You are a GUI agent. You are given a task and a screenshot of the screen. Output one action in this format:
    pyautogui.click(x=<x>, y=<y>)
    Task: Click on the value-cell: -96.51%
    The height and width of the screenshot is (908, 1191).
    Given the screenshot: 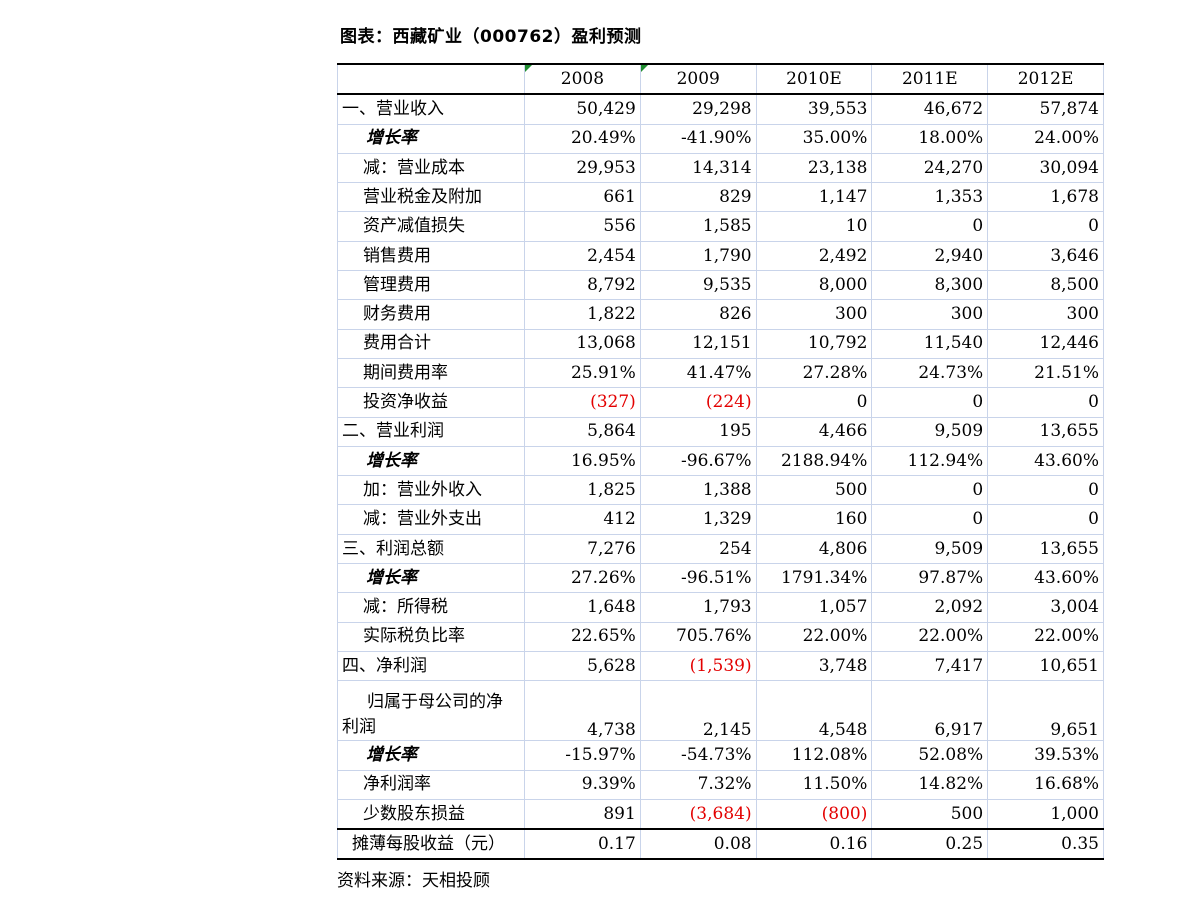 What is the action you would take?
    pyautogui.click(x=698, y=578)
    